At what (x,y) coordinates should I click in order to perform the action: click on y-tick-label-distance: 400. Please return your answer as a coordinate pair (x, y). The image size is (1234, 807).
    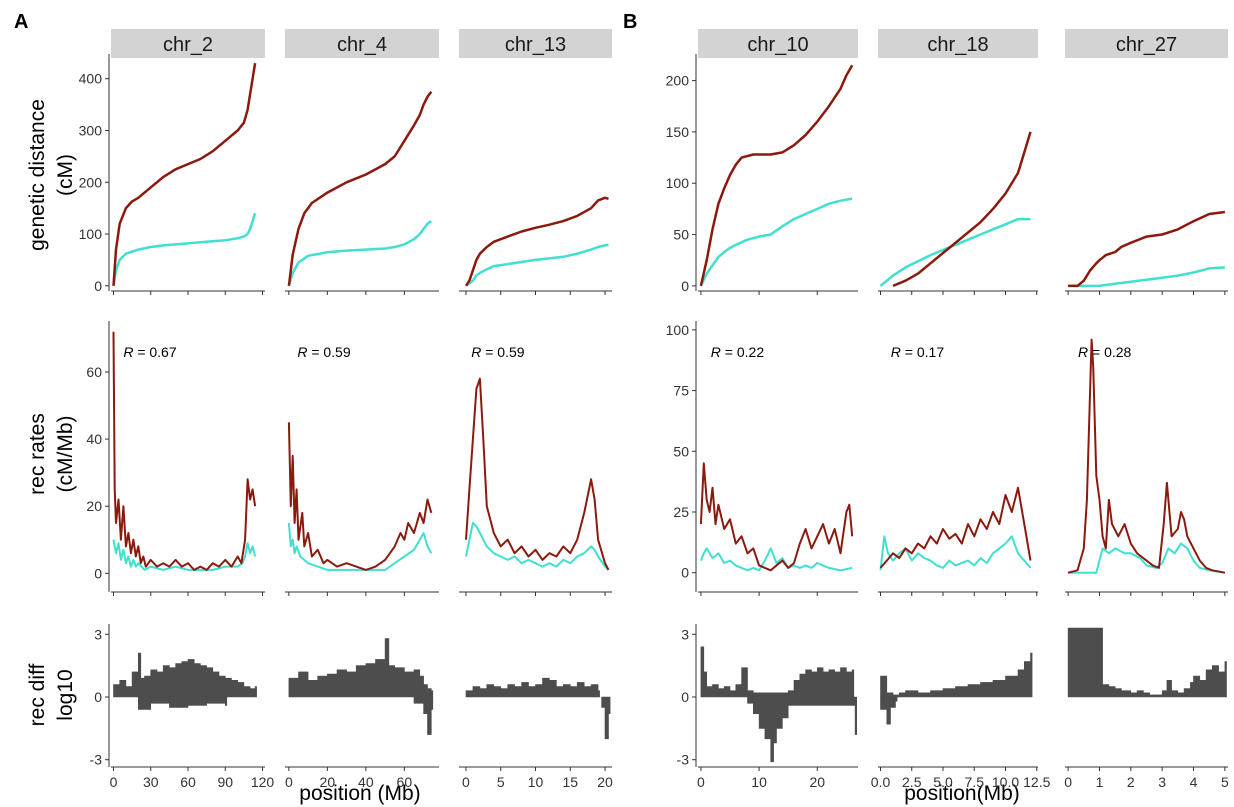
    Looking at the image, I should click on (91, 79).